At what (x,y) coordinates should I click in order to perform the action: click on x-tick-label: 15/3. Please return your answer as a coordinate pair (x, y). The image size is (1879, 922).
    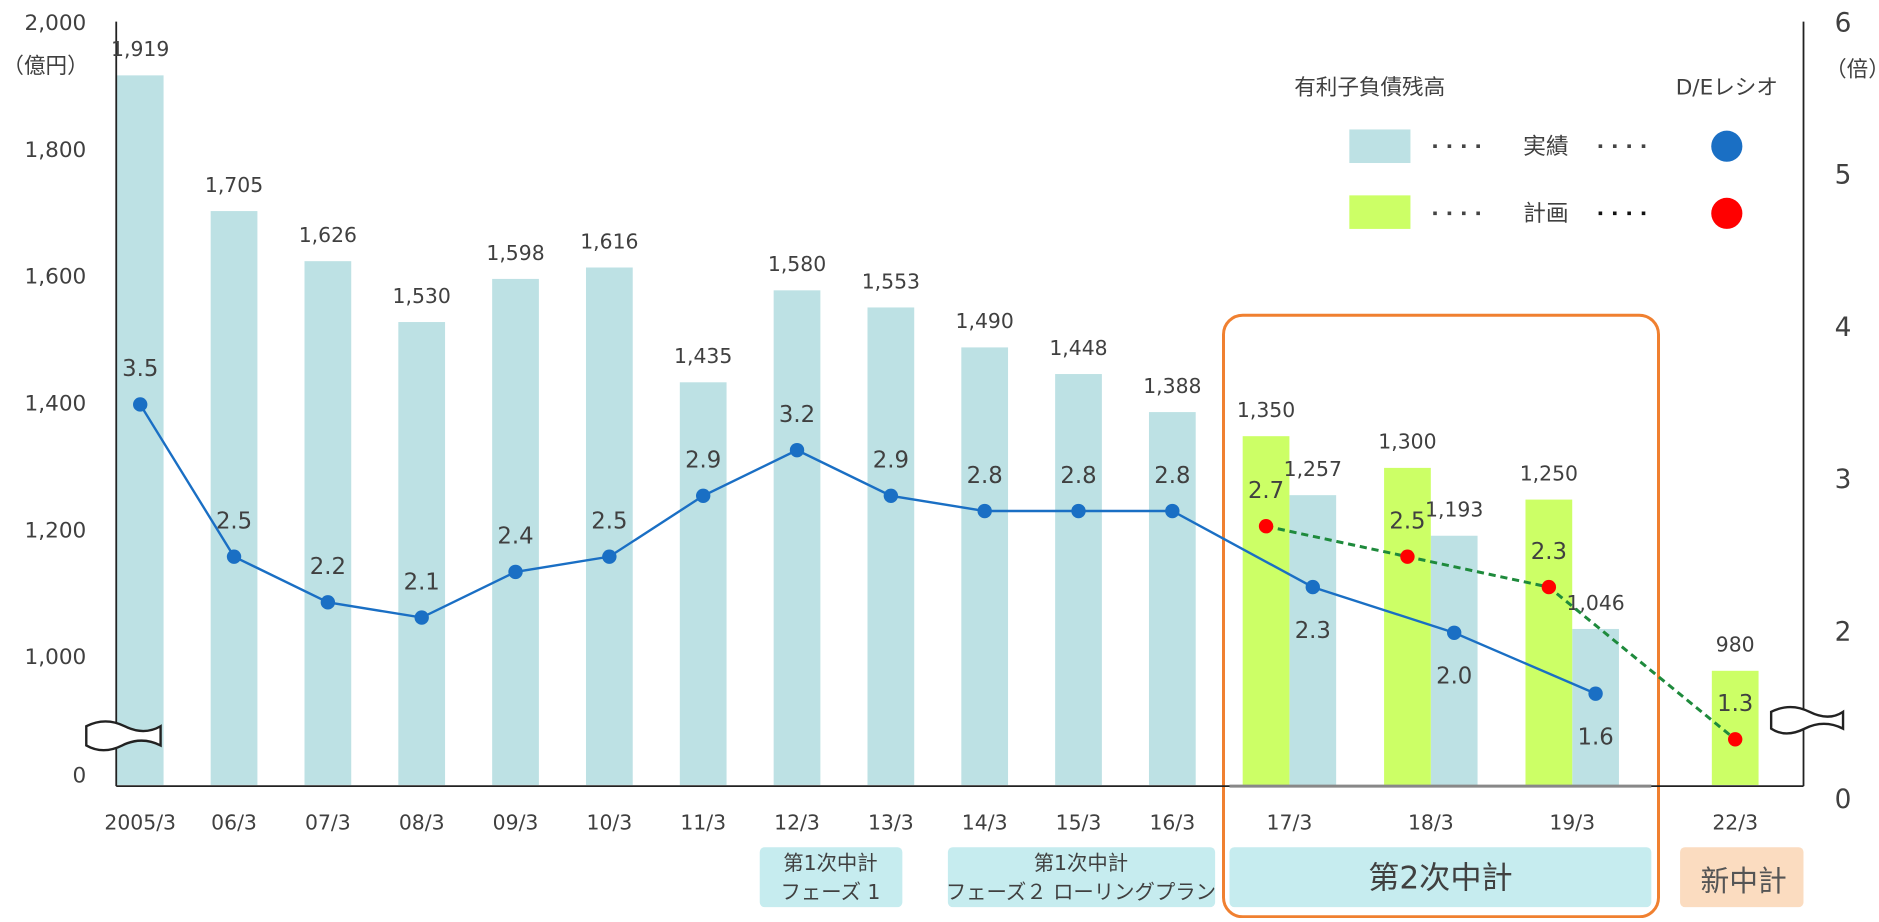
    Looking at the image, I should click on (1079, 822).